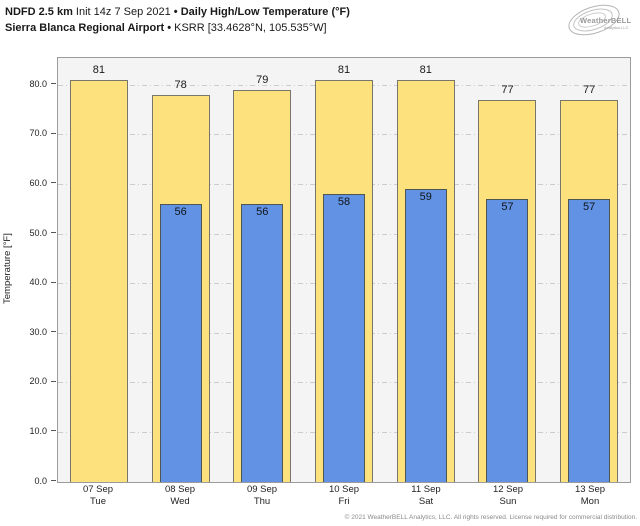  Describe the element at coordinates (98, 489) in the screenshot. I see `x-tick-date: 07 Sep` at that location.